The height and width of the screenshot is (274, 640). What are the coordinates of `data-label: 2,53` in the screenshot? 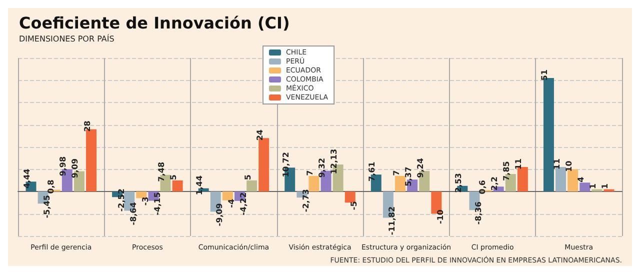 It's located at (458, 182).